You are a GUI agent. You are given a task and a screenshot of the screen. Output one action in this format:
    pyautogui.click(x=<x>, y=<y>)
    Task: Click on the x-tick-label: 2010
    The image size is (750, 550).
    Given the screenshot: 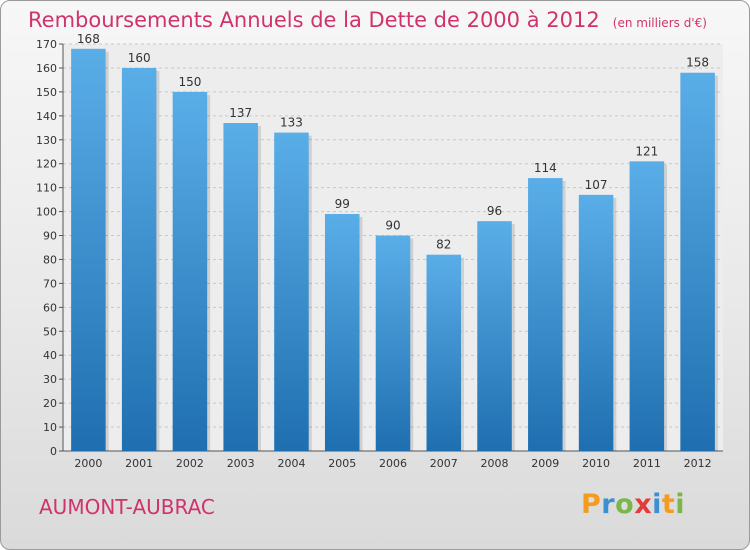 What is the action you would take?
    pyautogui.click(x=596, y=463)
    